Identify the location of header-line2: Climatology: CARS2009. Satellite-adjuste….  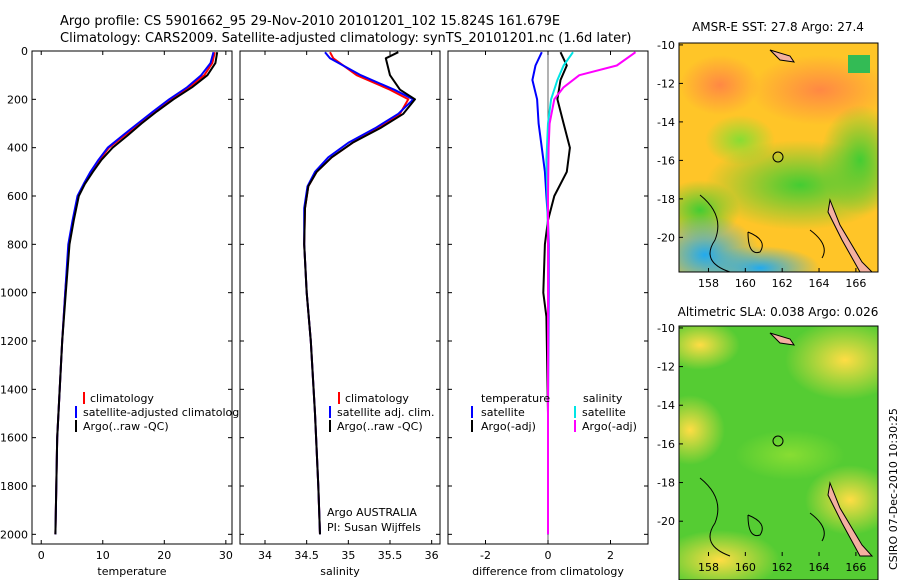
(346, 38).